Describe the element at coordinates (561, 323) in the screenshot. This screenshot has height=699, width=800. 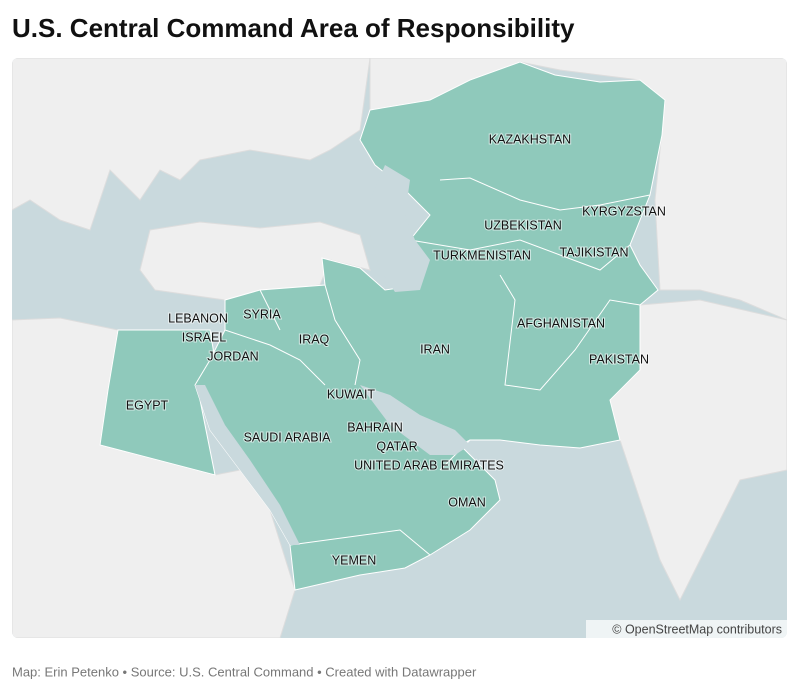
I see `country-label: AFGHANISTAN` at that location.